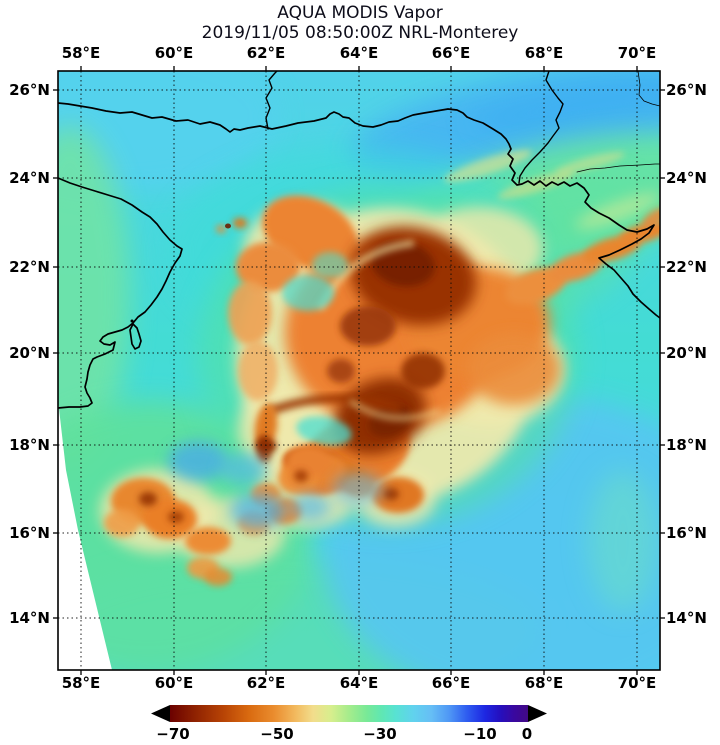 The image size is (720, 745). What do you see at coordinates (527, 734) in the screenshot?
I see `colorbar-tick-label: 0` at bounding box center [527, 734].